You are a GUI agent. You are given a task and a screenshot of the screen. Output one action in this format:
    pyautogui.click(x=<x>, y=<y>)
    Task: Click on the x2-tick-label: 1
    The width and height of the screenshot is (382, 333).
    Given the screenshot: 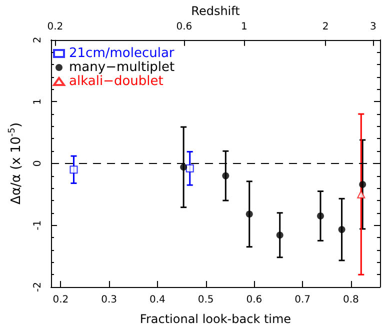 What is the action you would take?
    pyautogui.click(x=244, y=26)
    